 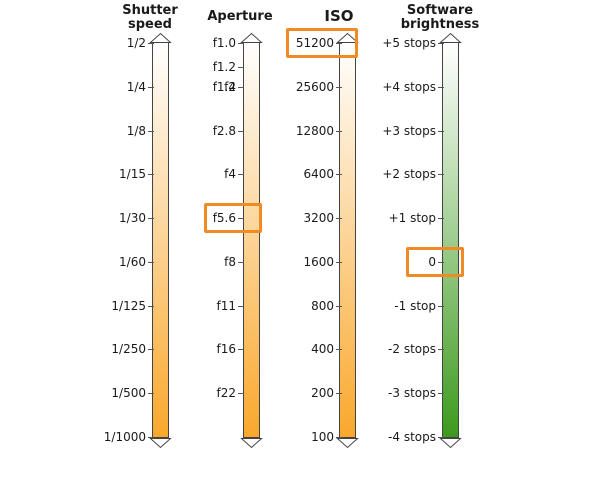 I want to click on brightness-title: Software brightness, so click(x=440, y=18).